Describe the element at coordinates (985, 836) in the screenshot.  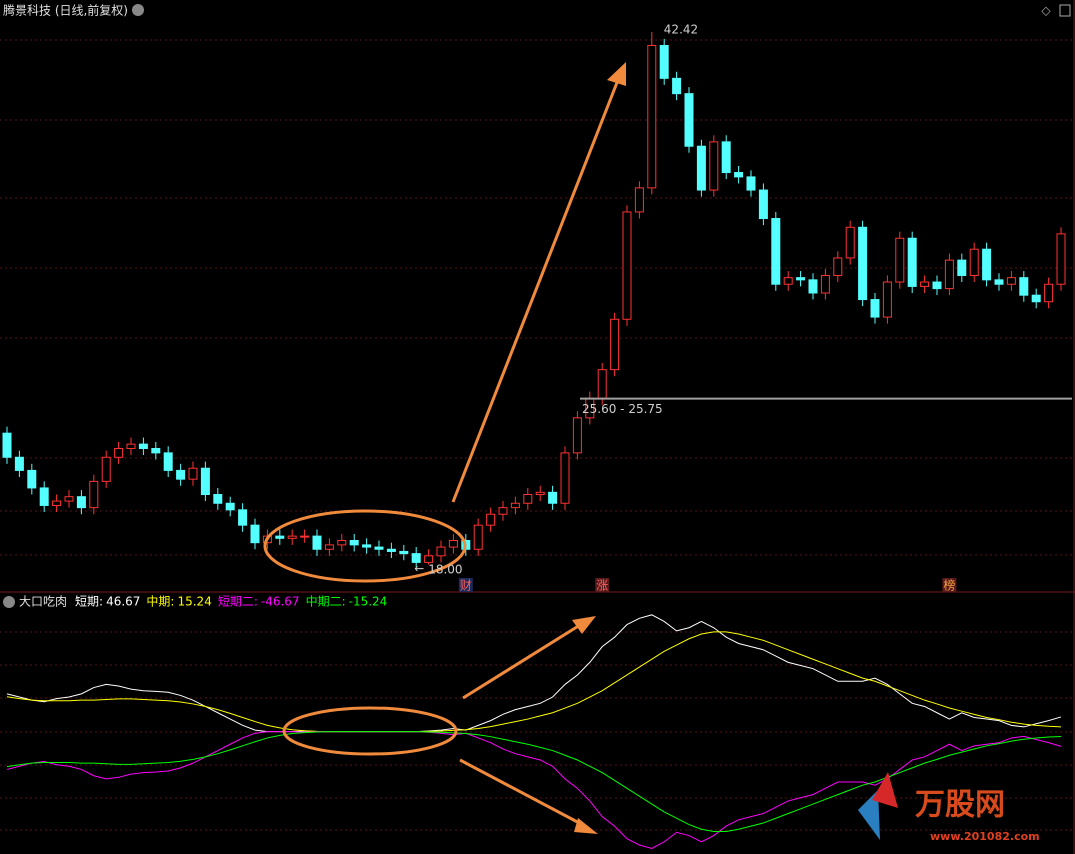
I see `watermark-url: www.201082.com` at that location.